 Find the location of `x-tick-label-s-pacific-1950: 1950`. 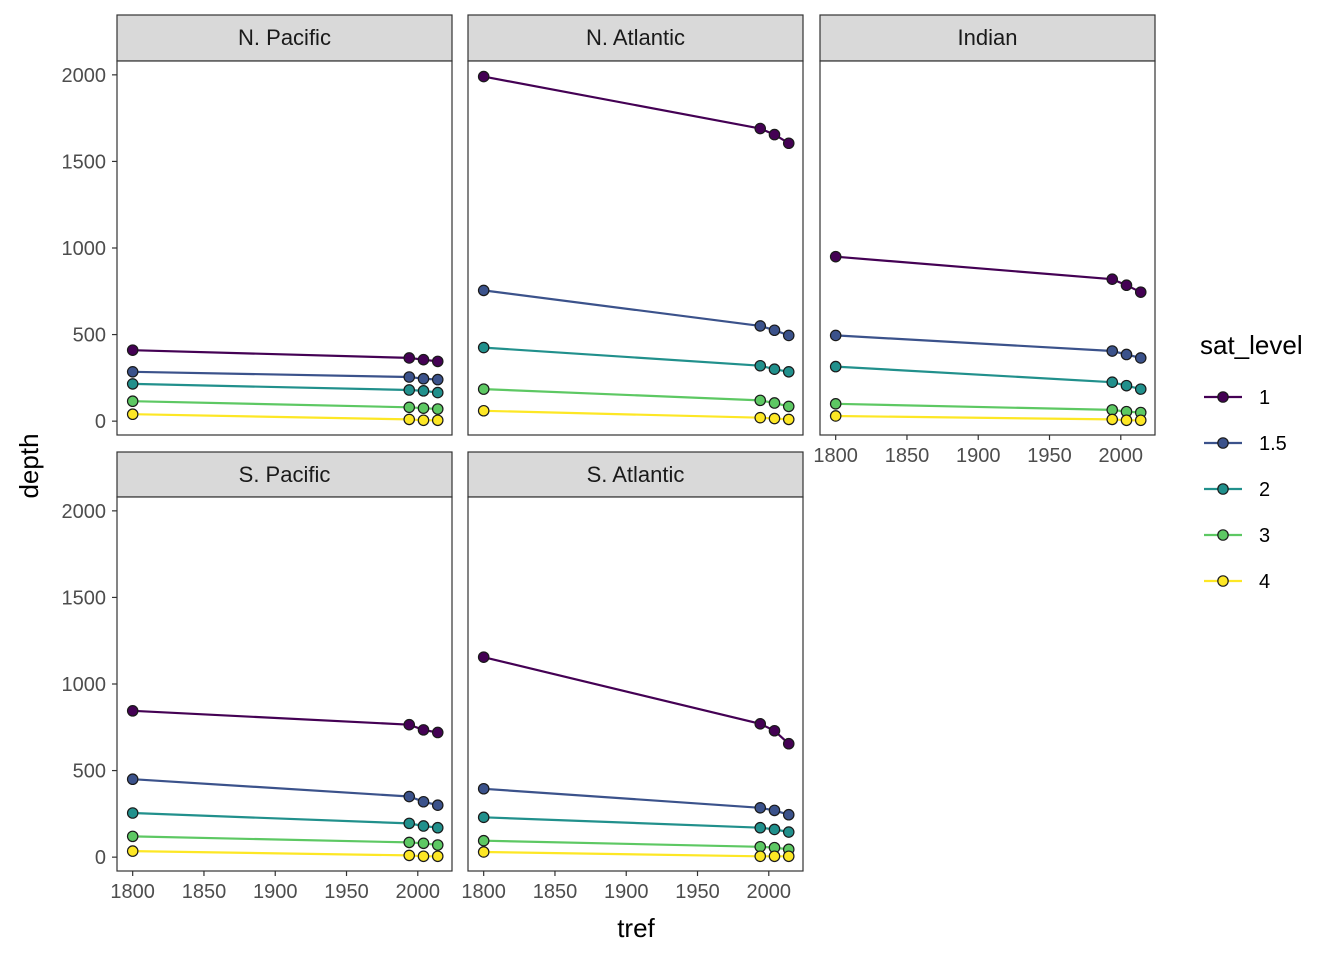

x-tick-label-s-pacific-1950: 1950 is located at coordinates (346, 892).